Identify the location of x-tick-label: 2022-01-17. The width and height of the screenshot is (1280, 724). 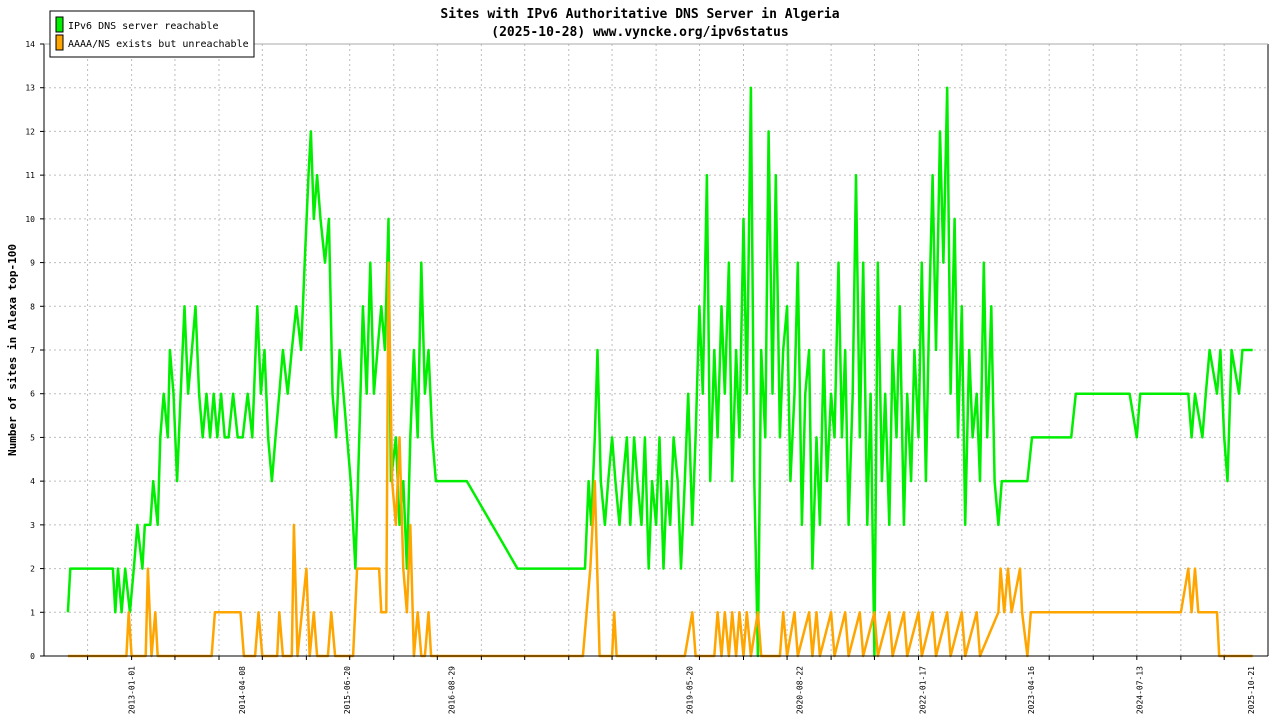
(922, 690).